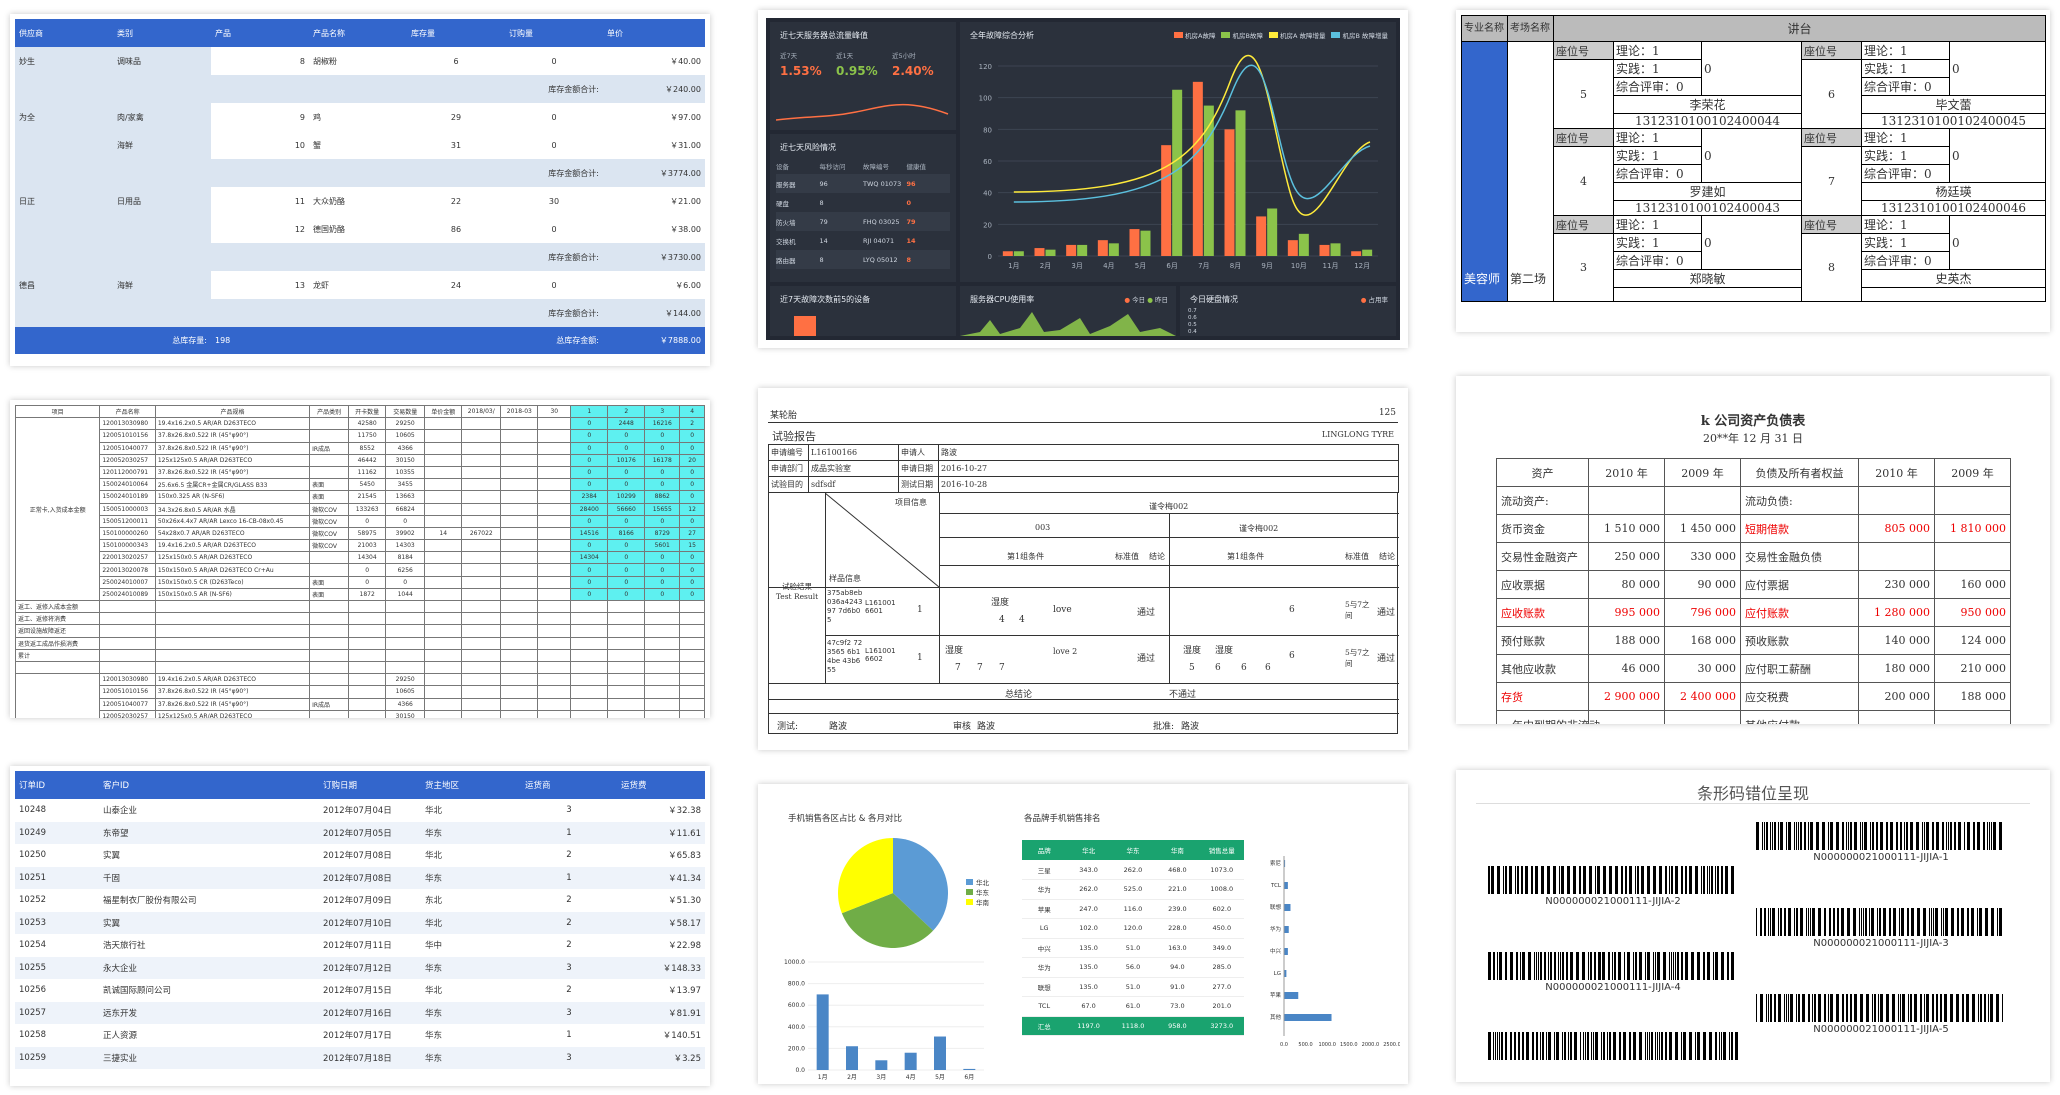  What do you see at coordinates (360, 1035) in the screenshot?
I see `table-row: 10258 正人资源 2012年07月17日 华东 1 ￥140.51` at bounding box center [360, 1035].